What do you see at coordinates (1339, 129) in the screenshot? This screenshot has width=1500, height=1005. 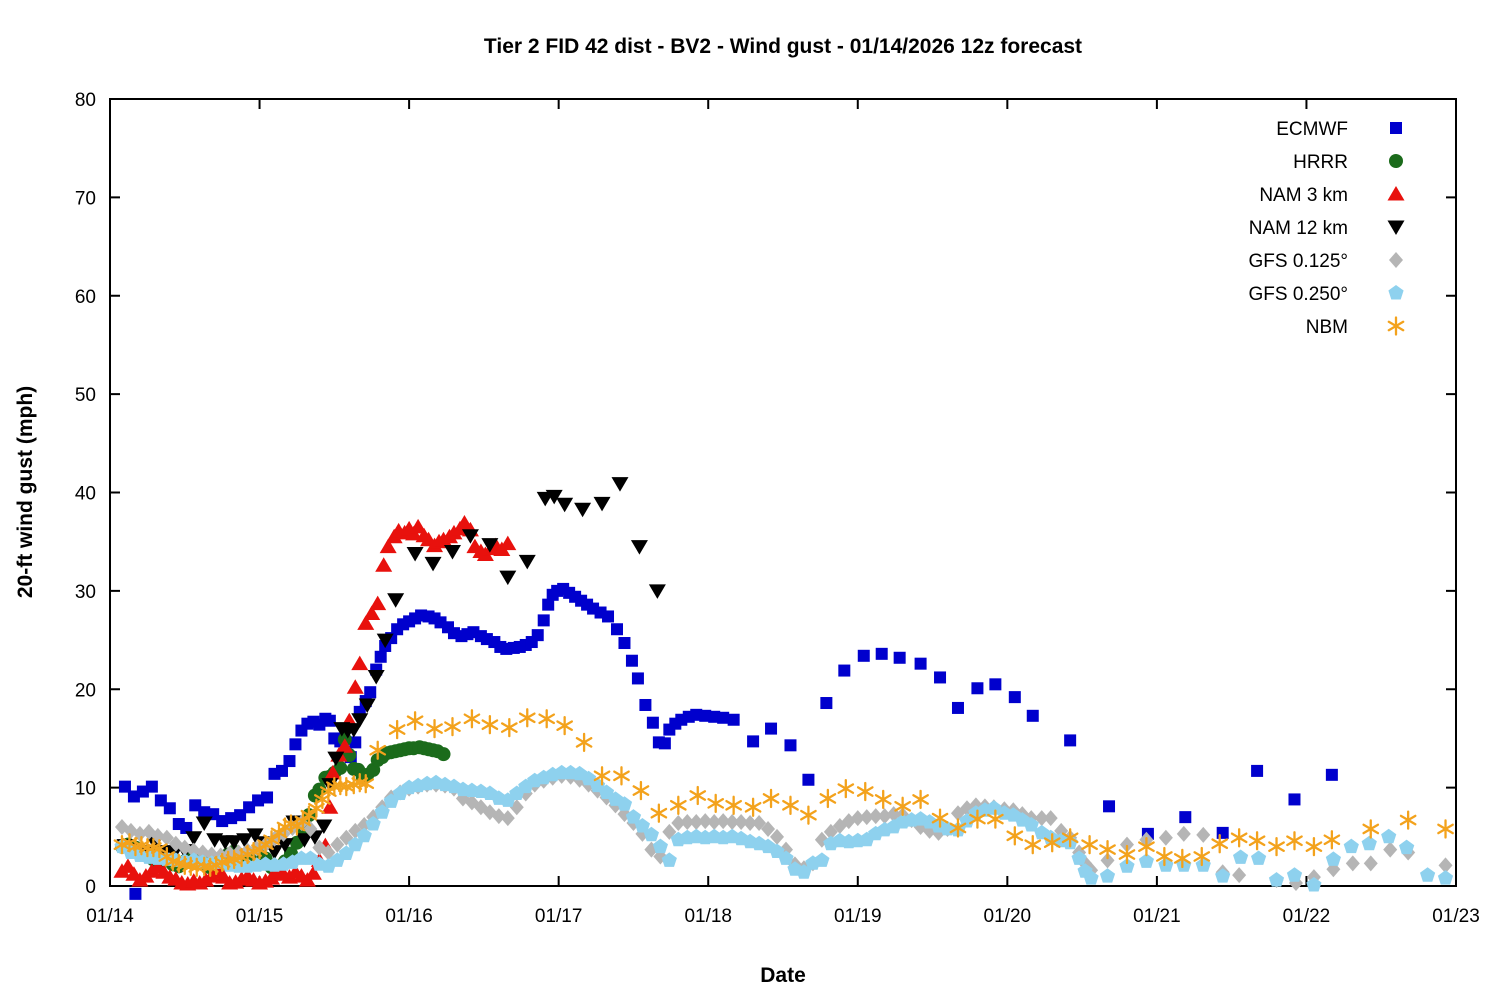 I see `legend-item-ecmwf: ECMWF` at bounding box center [1339, 129].